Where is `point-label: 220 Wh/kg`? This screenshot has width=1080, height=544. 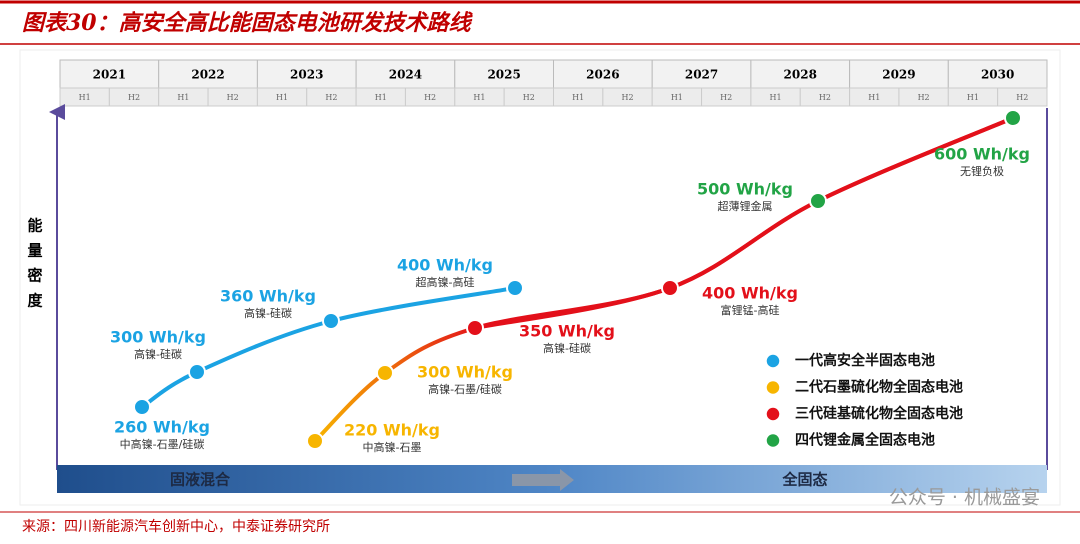
point-label: 220 Wh/kg is located at coordinates (392, 430).